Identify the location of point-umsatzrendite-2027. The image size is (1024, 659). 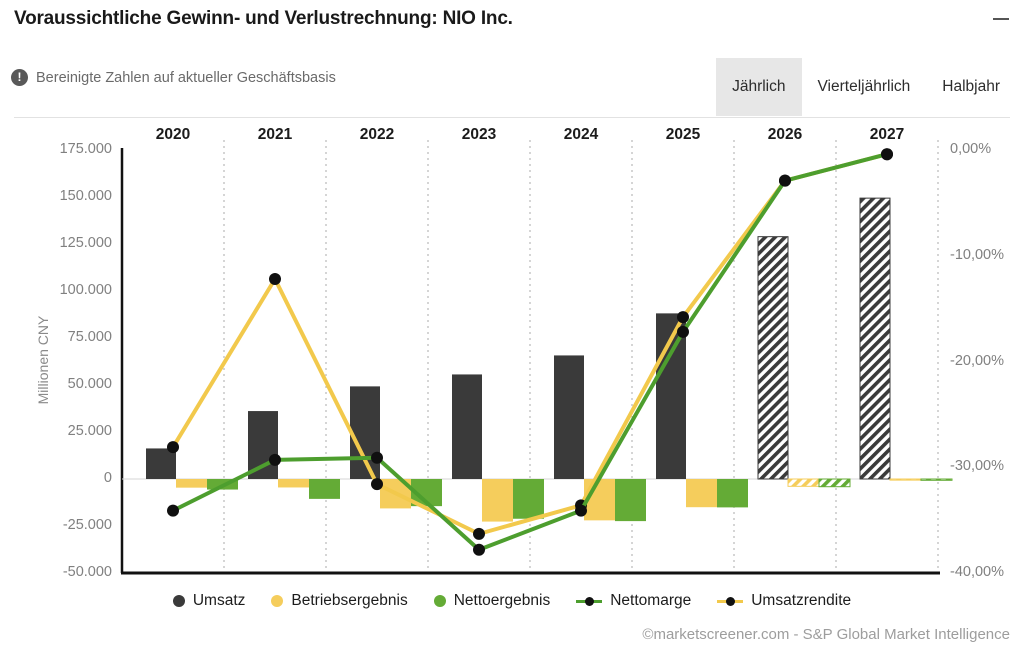
(887, 154).